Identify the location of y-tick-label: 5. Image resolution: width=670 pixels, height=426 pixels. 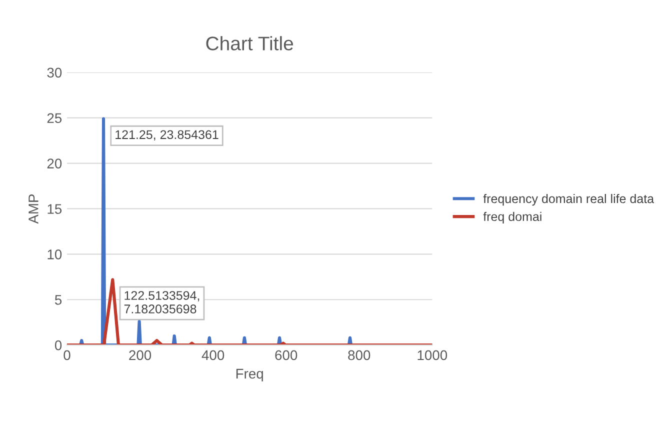
(58, 300).